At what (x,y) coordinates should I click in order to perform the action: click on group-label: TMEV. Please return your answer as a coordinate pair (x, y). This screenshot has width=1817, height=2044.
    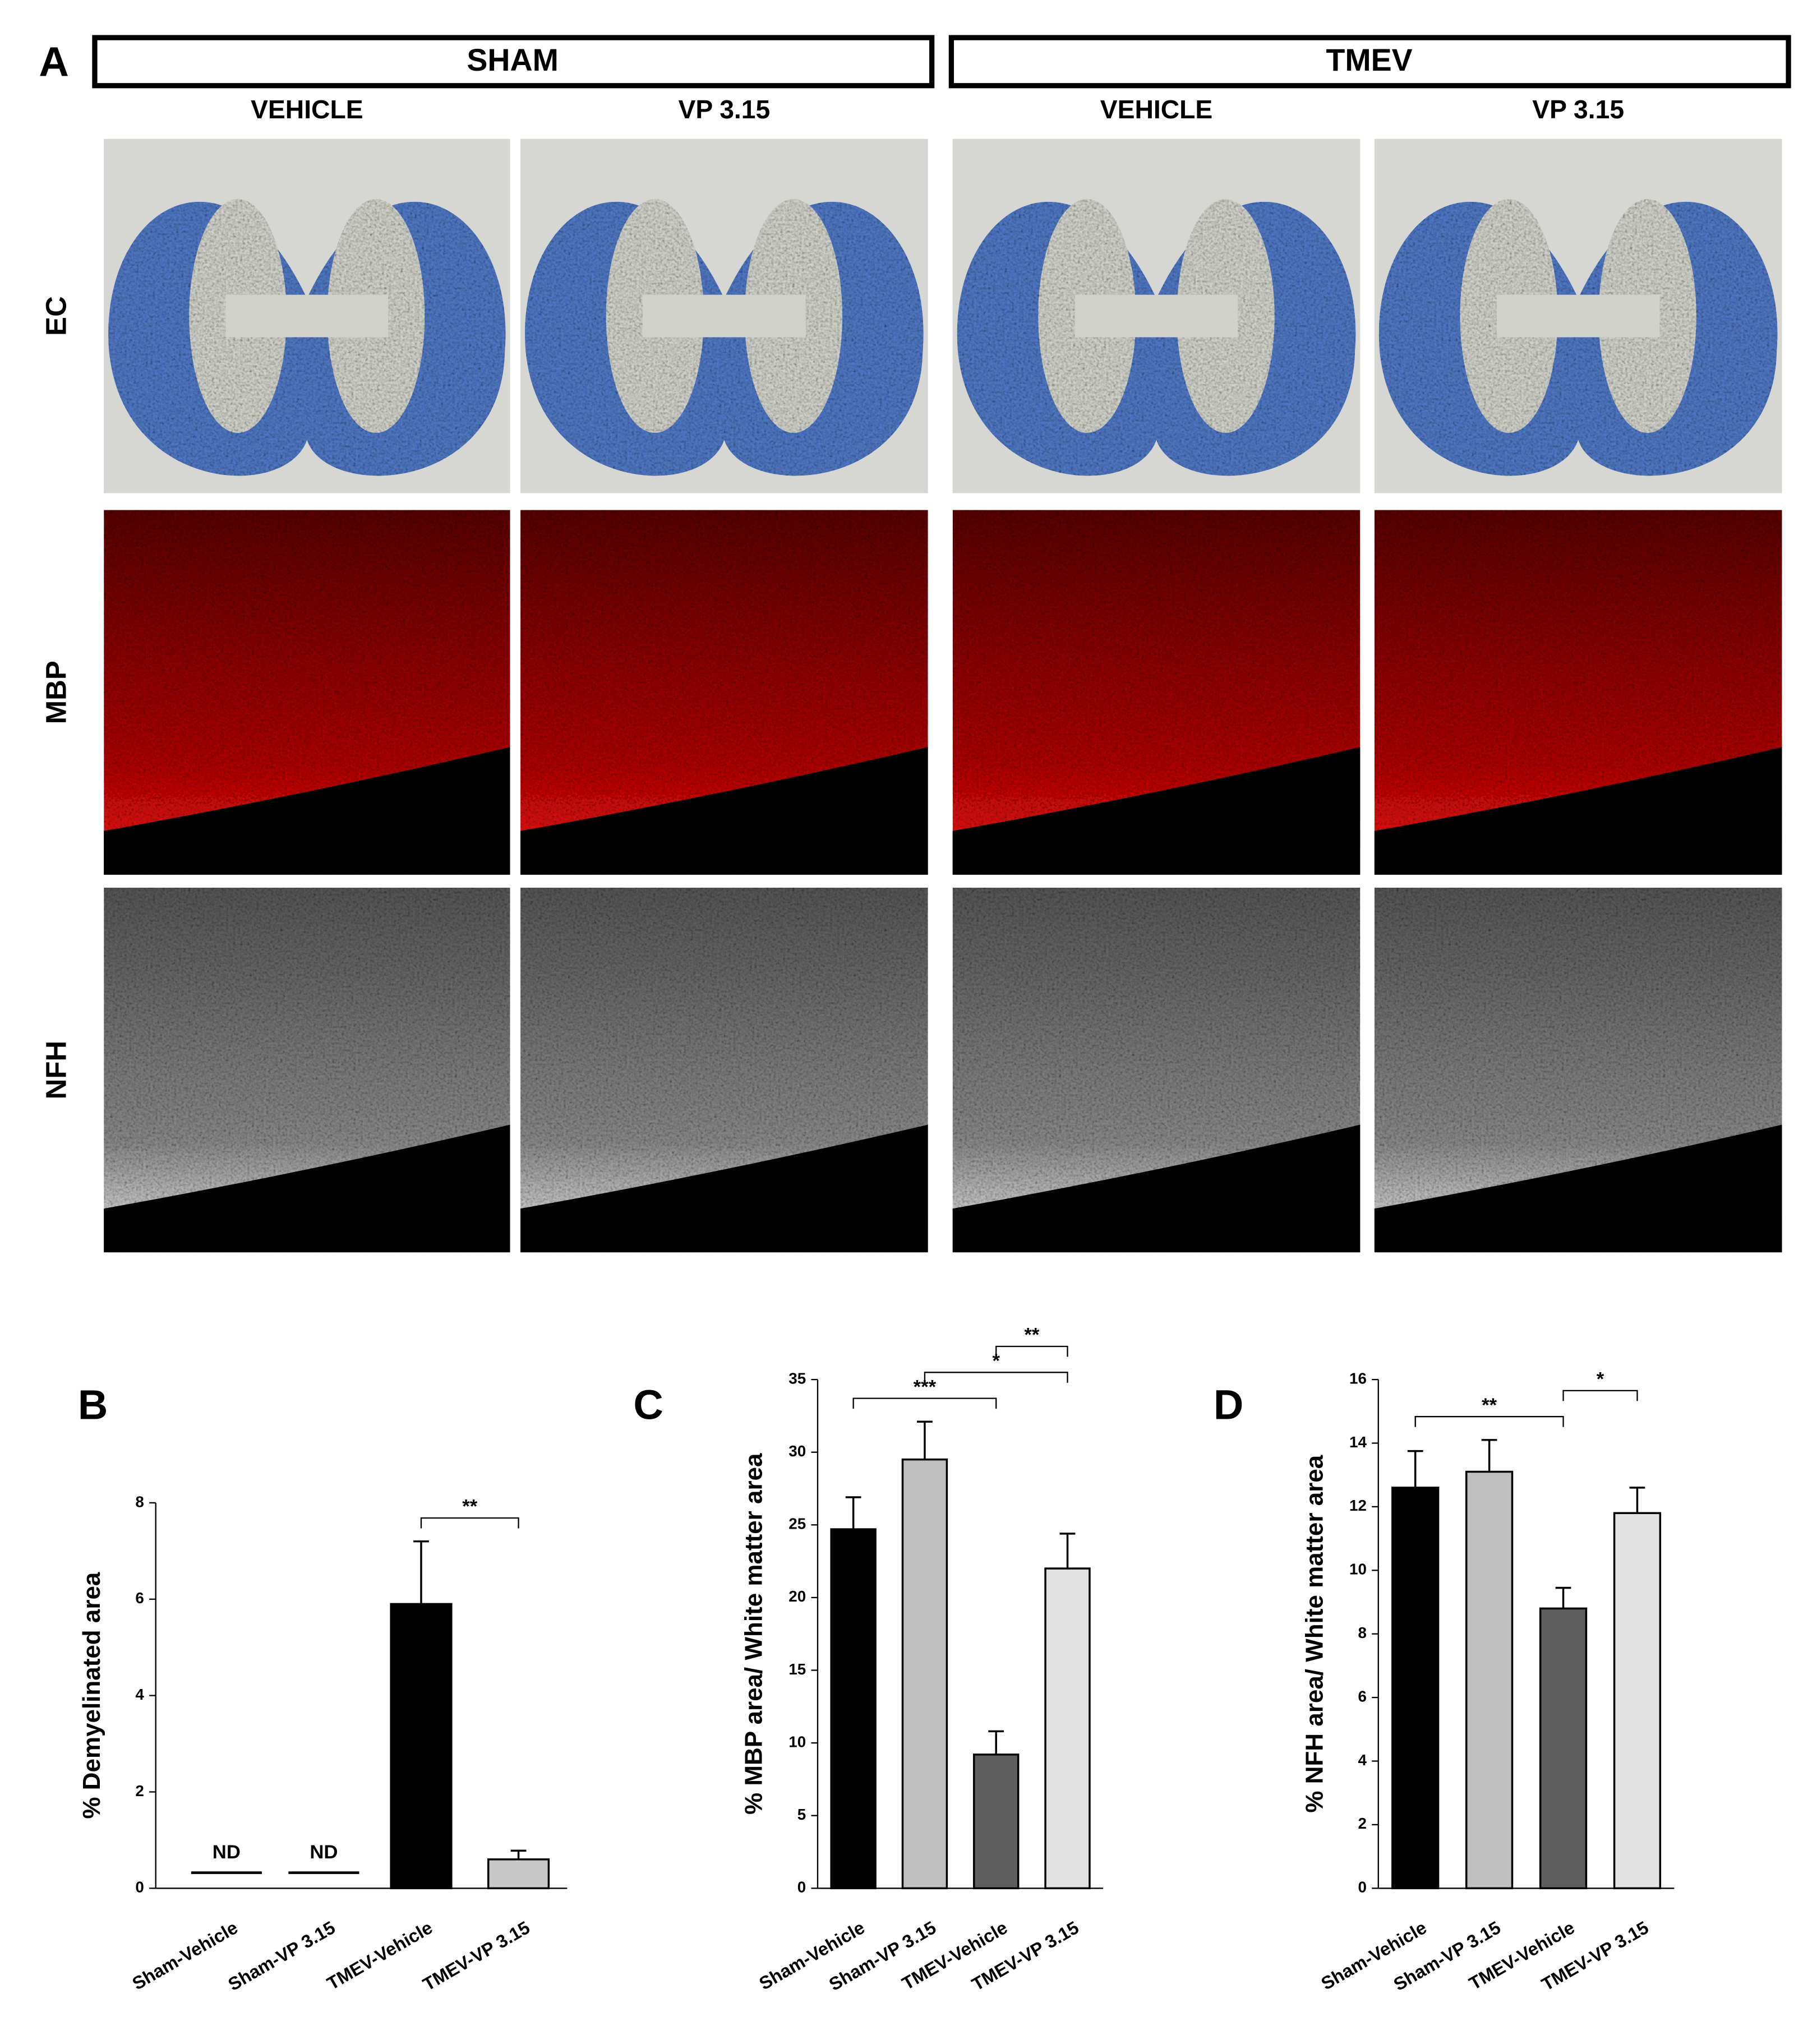
    Looking at the image, I should click on (1369, 60).